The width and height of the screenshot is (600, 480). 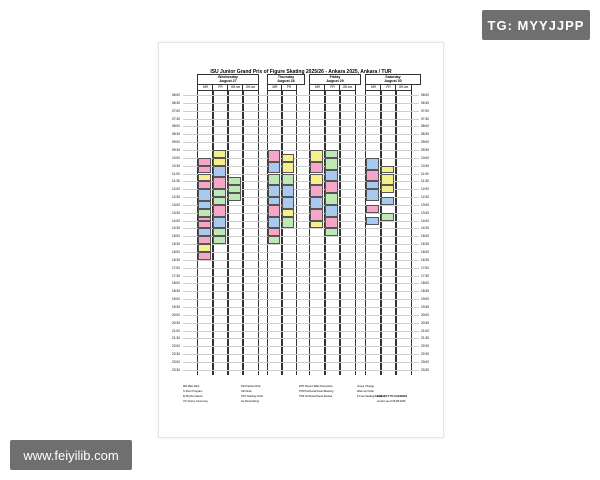 I want to click on time-label: 22:30, so click(x=425, y=354).